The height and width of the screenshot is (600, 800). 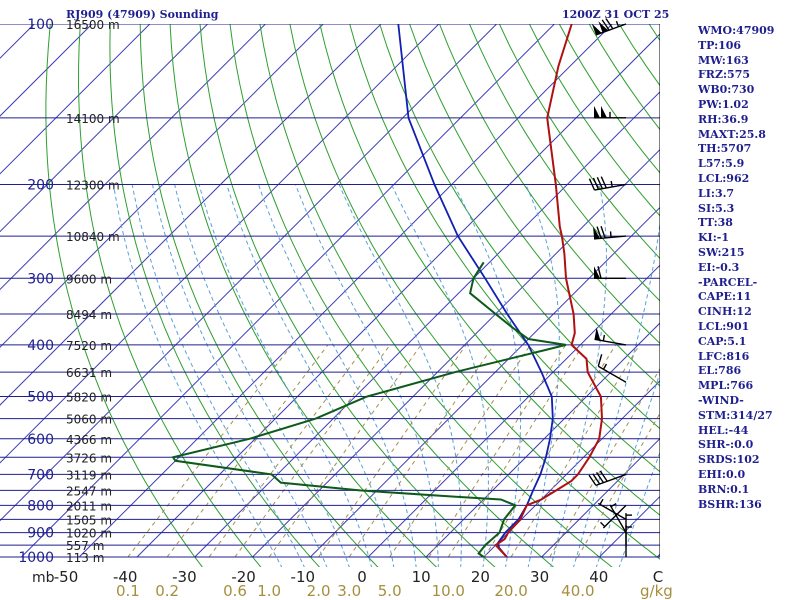 What do you see at coordinates (93, 237) in the screenshot?
I see `height-label: 10840 m` at bounding box center [93, 237].